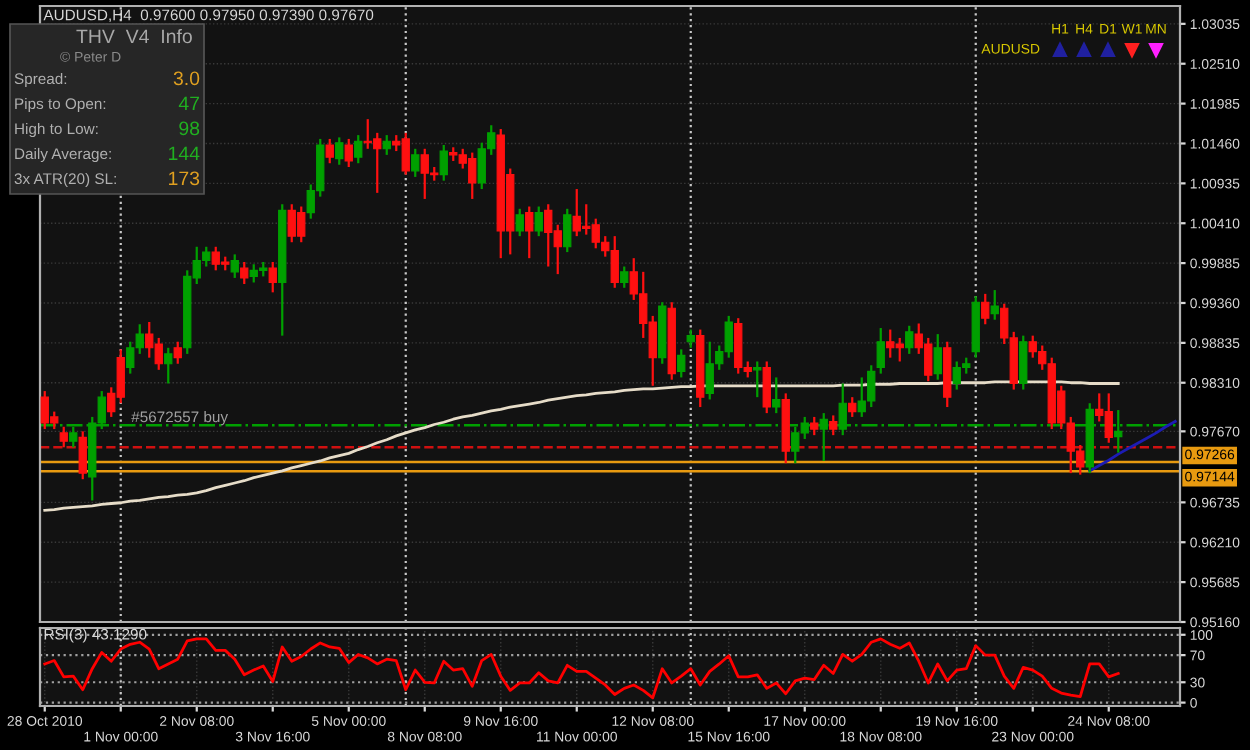 The width and height of the screenshot is (1250, 750). Describe the element at coordinates (184, 178) in the screenshot. I see `annotation: 173` at that location.